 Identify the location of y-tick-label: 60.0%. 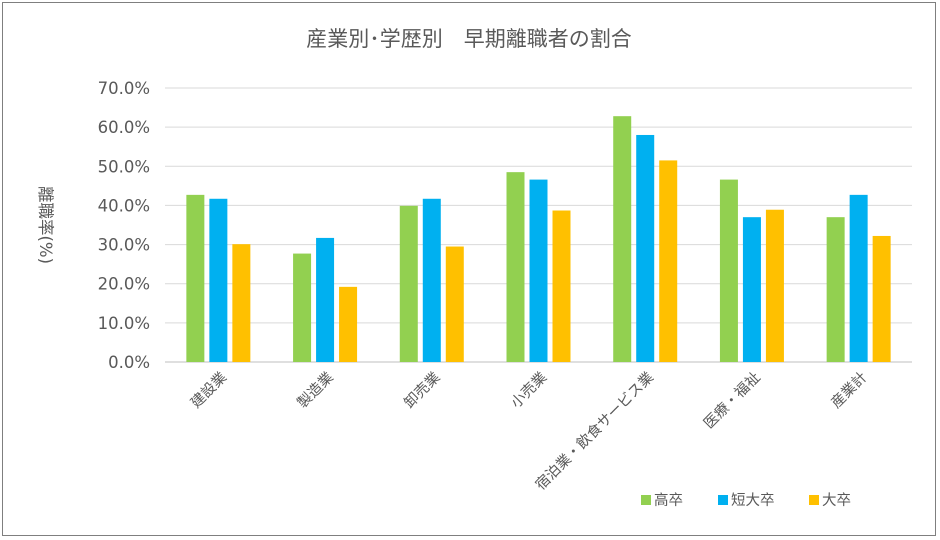
(124, 127).